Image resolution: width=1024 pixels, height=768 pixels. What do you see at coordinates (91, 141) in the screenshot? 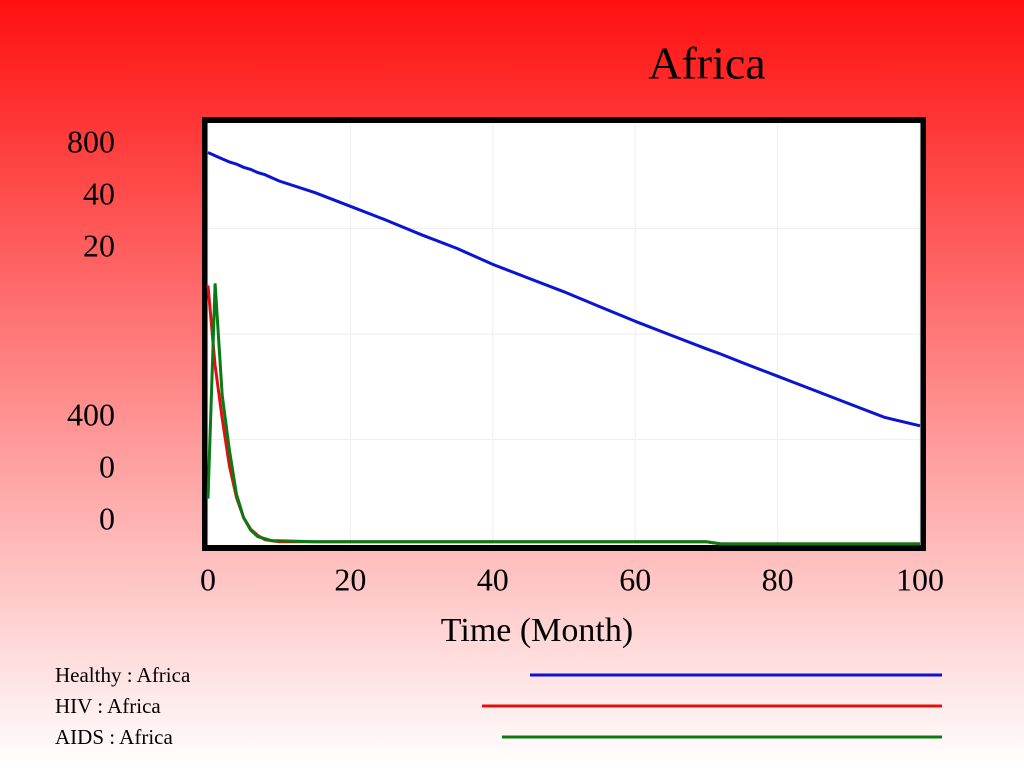
I see `y-tick-label: 800` at bounding box center [91, 141].